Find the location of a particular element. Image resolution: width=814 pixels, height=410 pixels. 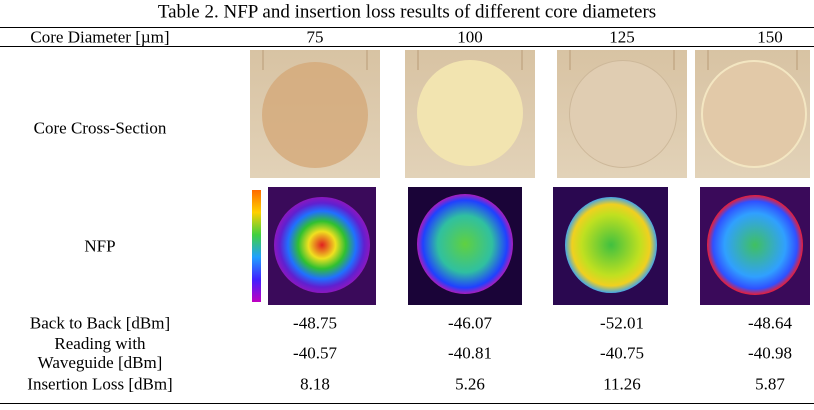

table-cell: -48.75 is located at coordinates (315, 323).